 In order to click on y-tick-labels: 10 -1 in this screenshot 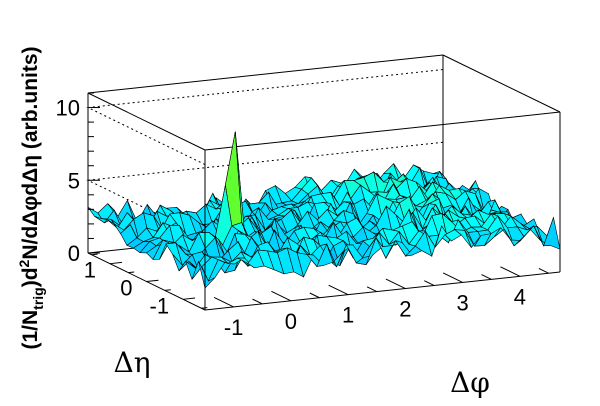, I will do `click(126, 288)`.